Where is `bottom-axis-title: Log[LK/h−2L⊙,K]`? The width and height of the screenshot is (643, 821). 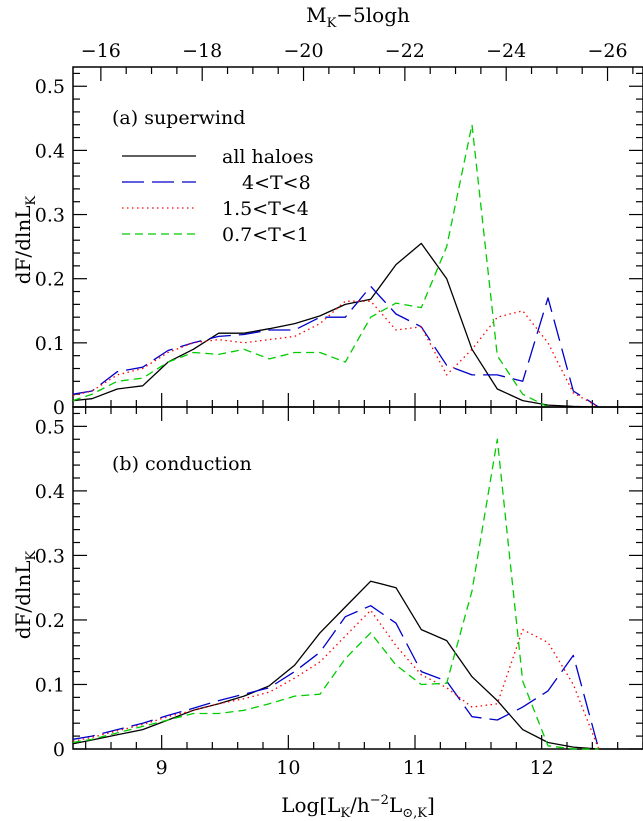 bottom-axis-title: Log[LK/h−2L⊙,K] is located at coordinates (358, 807).